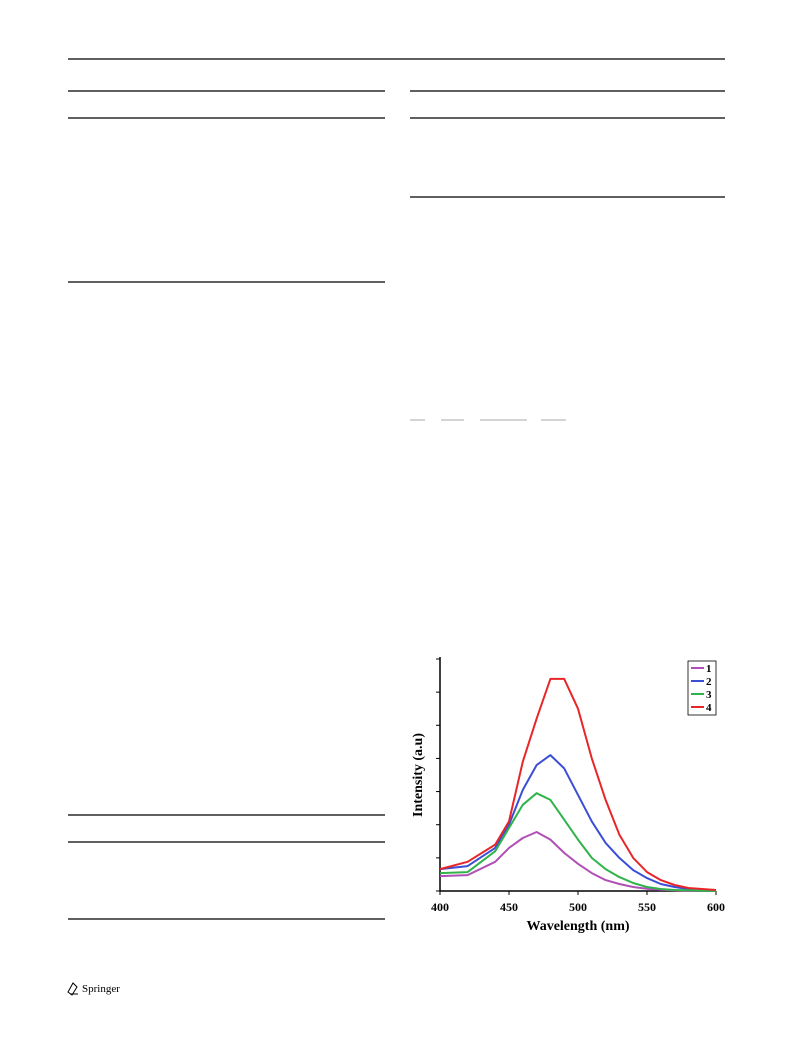 The image size is (793, 1058). I want to click on legend-label: 1, so click(709, 669).